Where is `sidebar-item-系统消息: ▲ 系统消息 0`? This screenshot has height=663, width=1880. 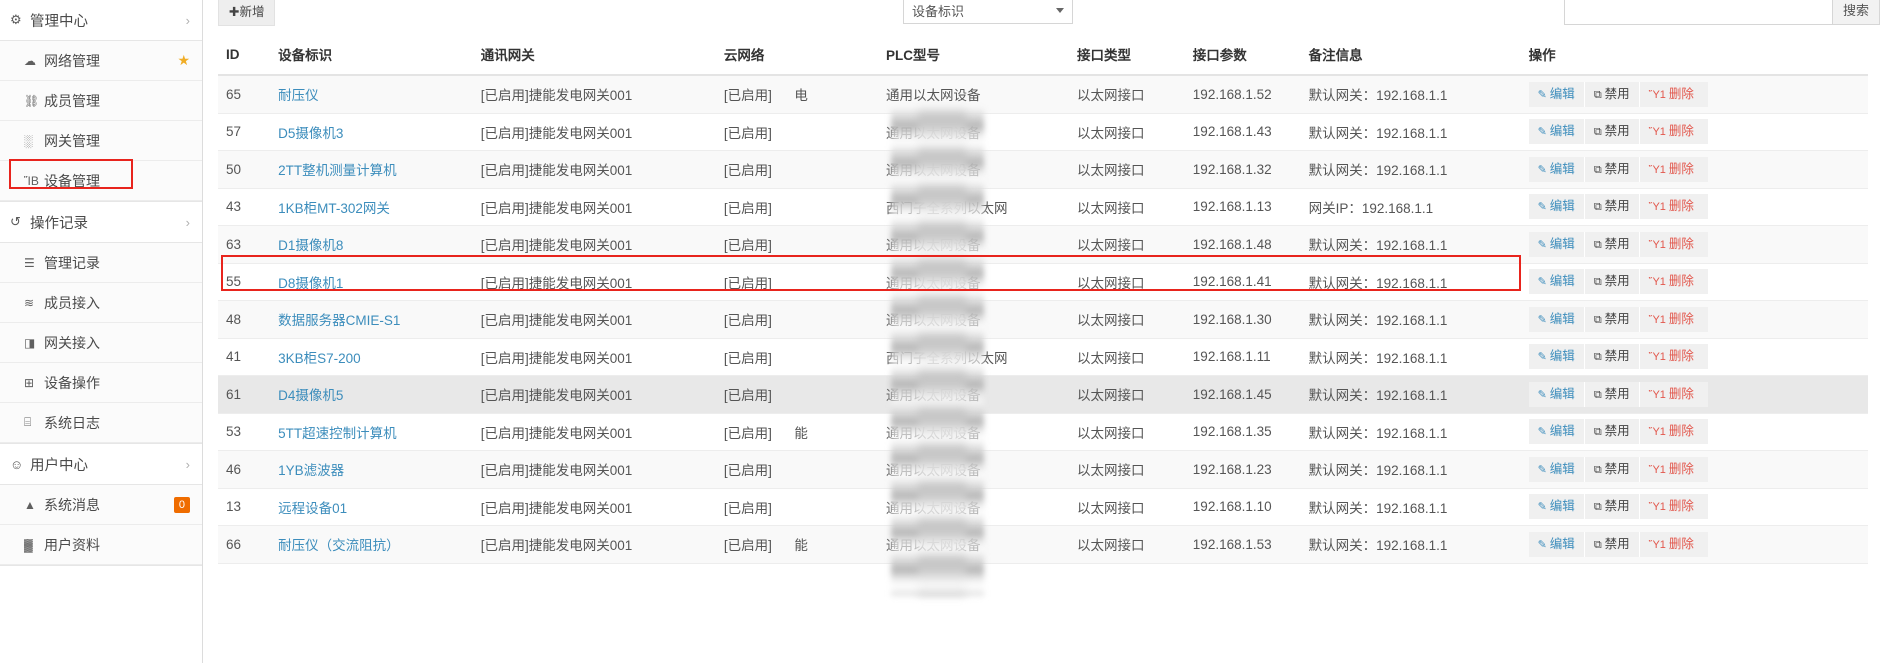
sidebar-item-系统消息: ▲ 系统消息 0 is located at coordinates (101, 505).